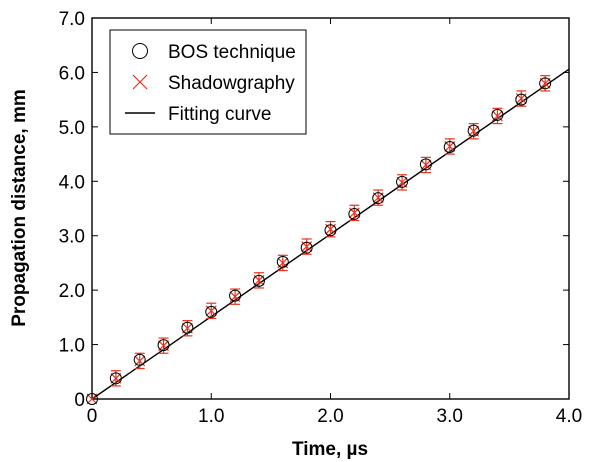 Image resolution: width=593 pixels, height=462 pixels. What do you see at coordinates (330, 416) in the screenshot?
I see `x-tick-label: 2.0` at bounding box center [330, 416].